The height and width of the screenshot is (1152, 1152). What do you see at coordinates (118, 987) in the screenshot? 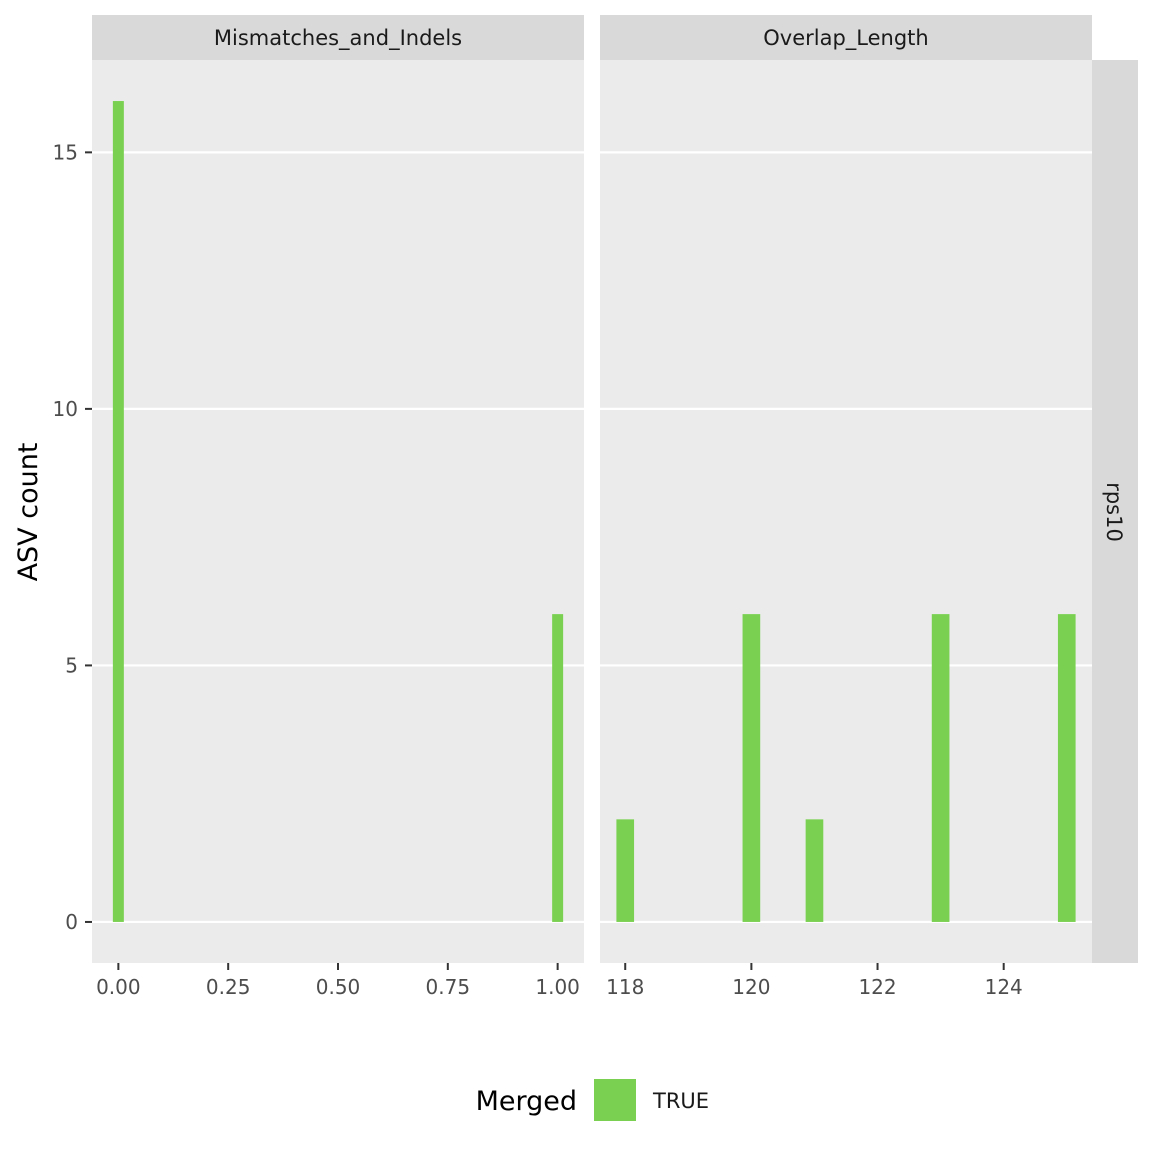
I see `x-tick-label: 0.00` at bounding box center [118, 987].